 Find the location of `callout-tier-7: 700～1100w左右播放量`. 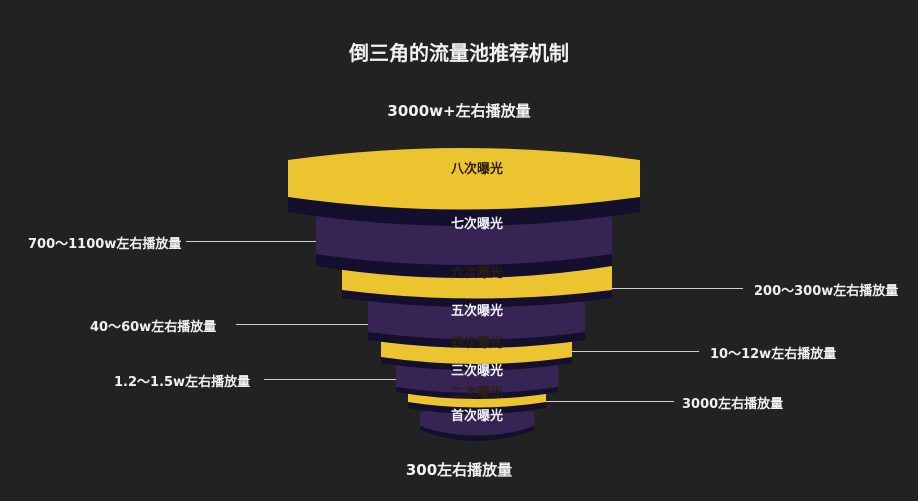

callout-tier-7: 700～1100w左右播放量 is located at coordinates (105, 244).